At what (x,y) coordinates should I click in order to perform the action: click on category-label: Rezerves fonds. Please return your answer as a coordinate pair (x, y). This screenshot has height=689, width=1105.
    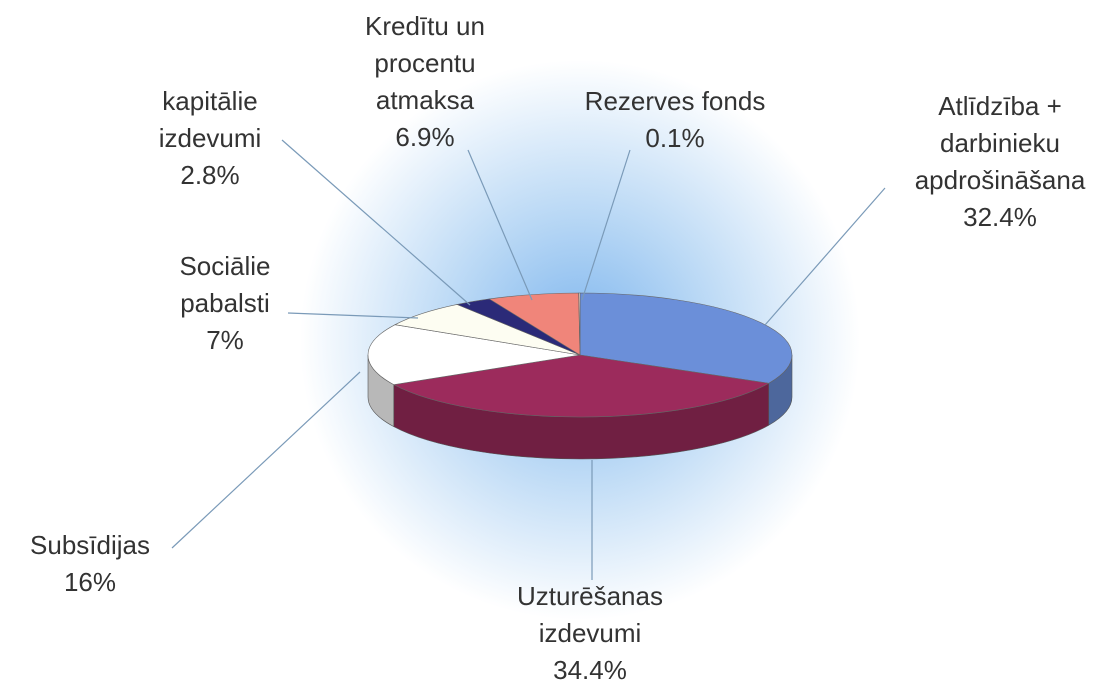
    Looking at the image, I should click on (675, 101).